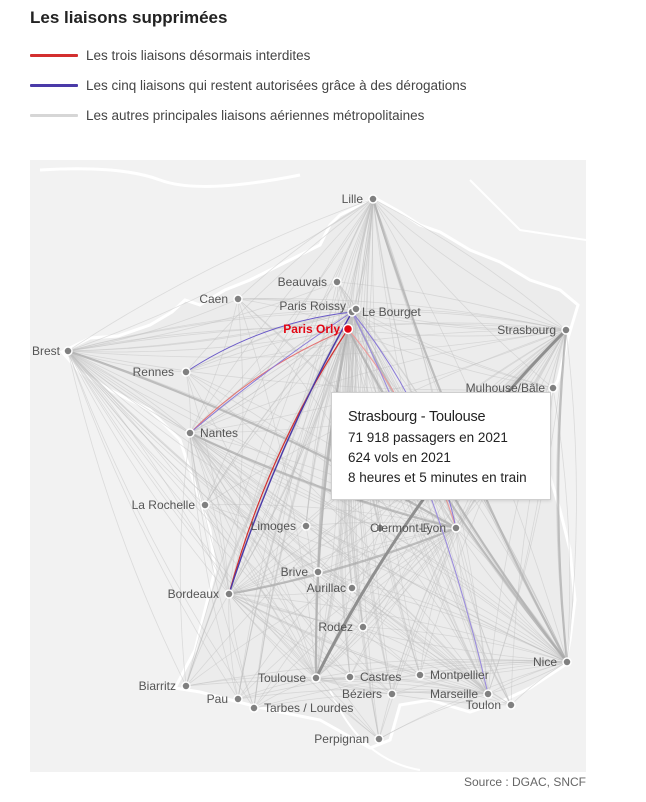 The height and width of the screenshot is (802, 646). I want to click on city-dot-aurillac, so click(352, 588).